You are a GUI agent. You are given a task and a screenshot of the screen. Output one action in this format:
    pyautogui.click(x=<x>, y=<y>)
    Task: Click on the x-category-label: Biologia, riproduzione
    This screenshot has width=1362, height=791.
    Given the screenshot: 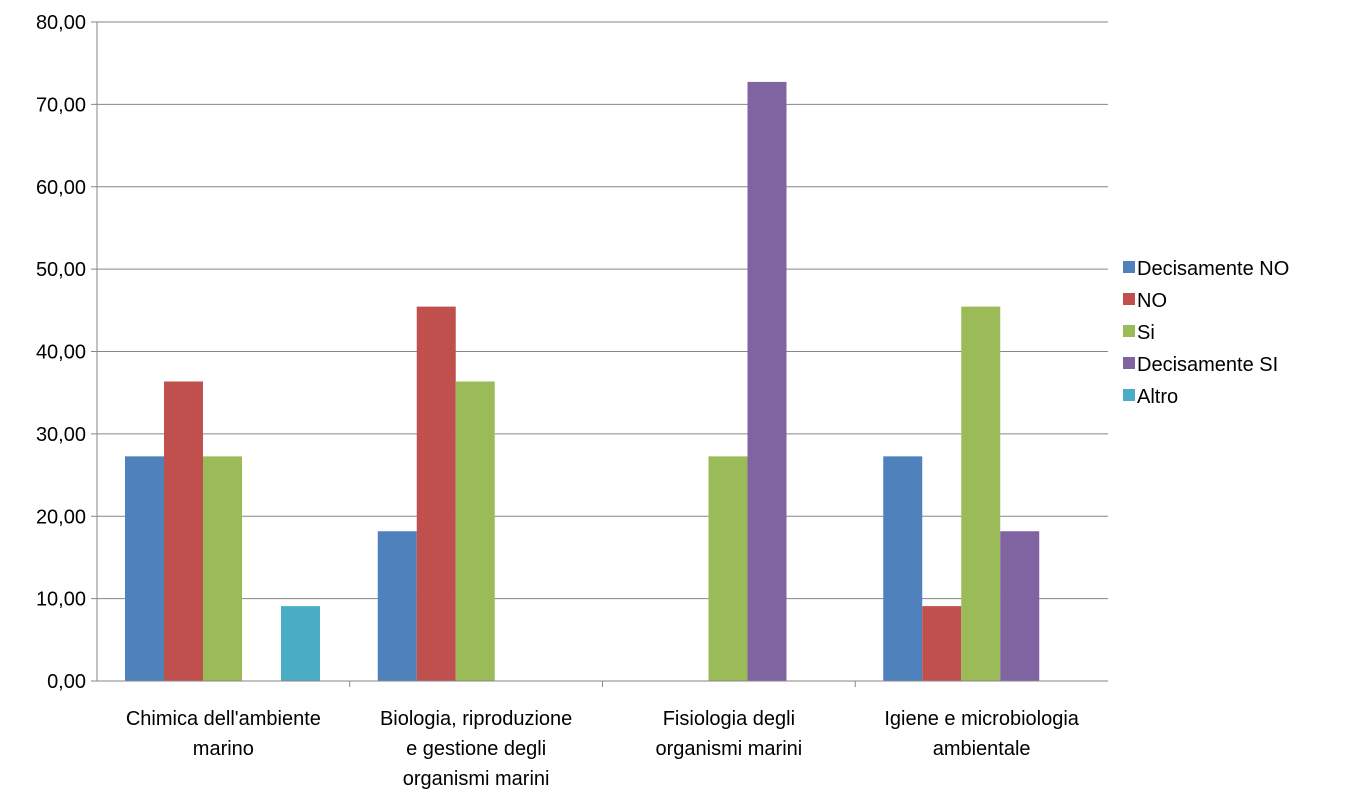 What is the action you would take?
    pyautogui.click(x=476, y=719)
    